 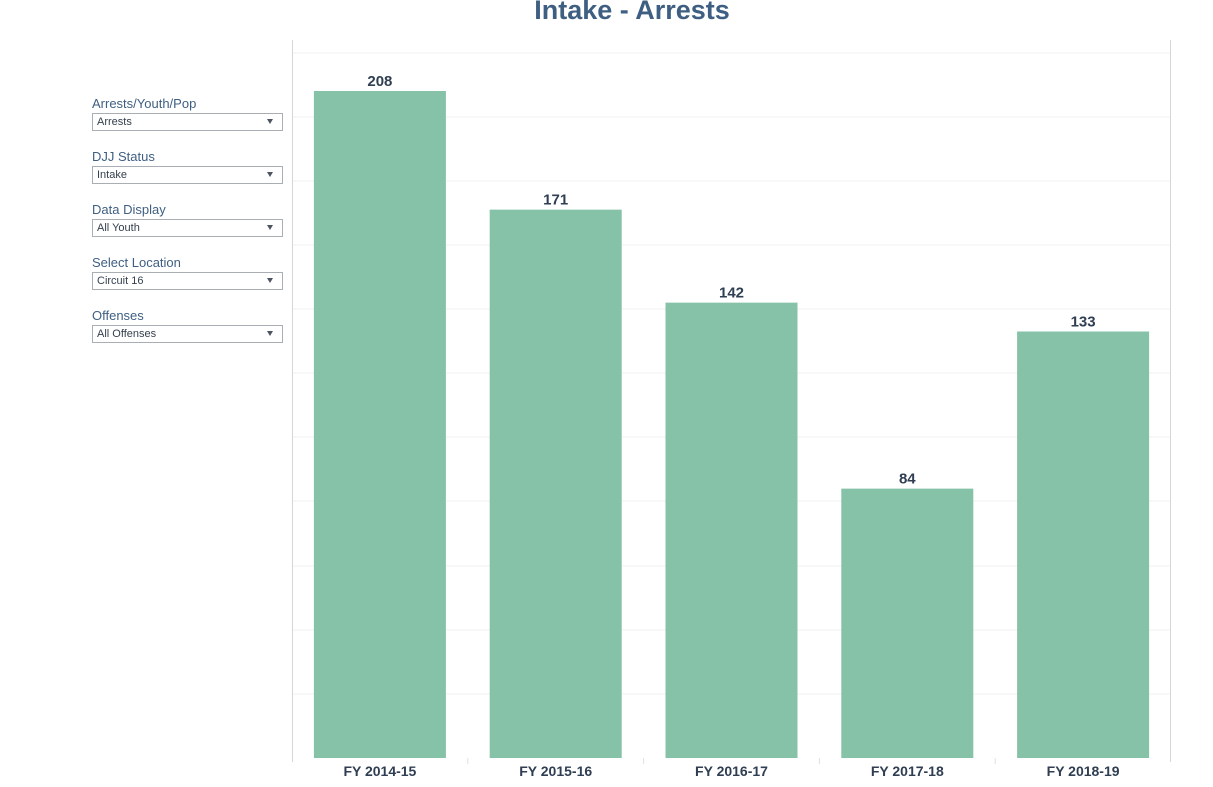 What do you see at coordinates (1083, 771) in the screenshot?
I see `x-tick-label: FY 2018-19` at bounding box center [1083, 771].